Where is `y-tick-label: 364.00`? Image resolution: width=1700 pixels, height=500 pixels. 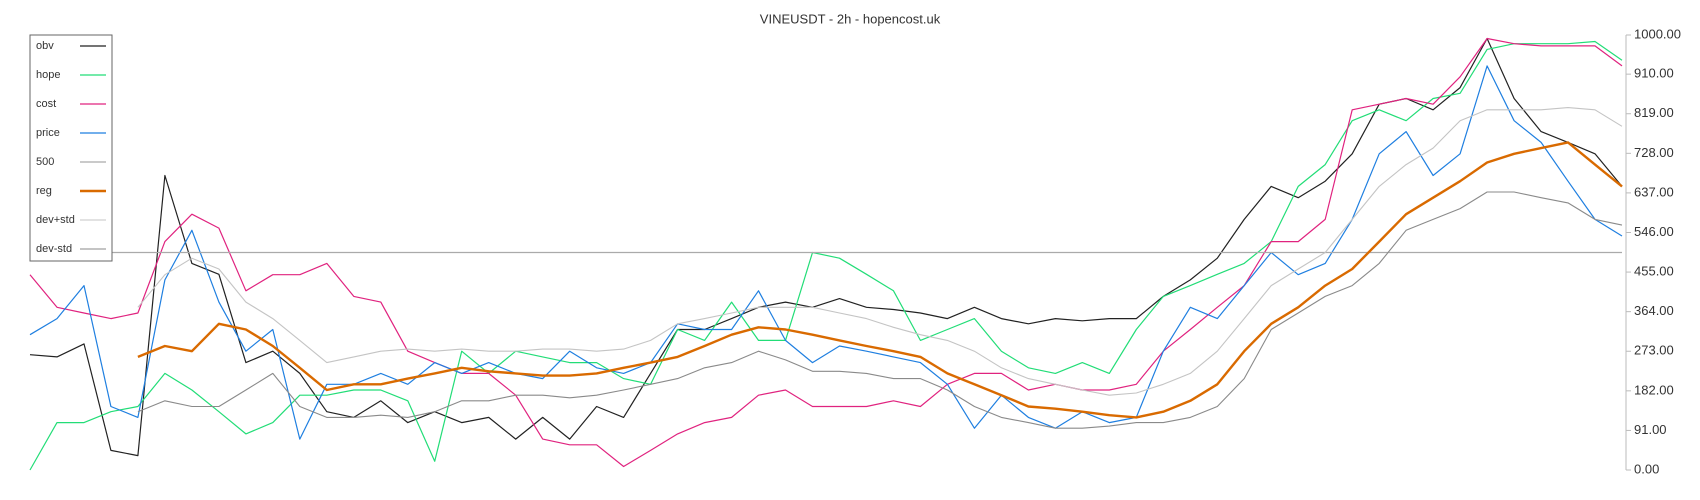
y-tick-label: 364.00 is located at coordinates (1654, 310).